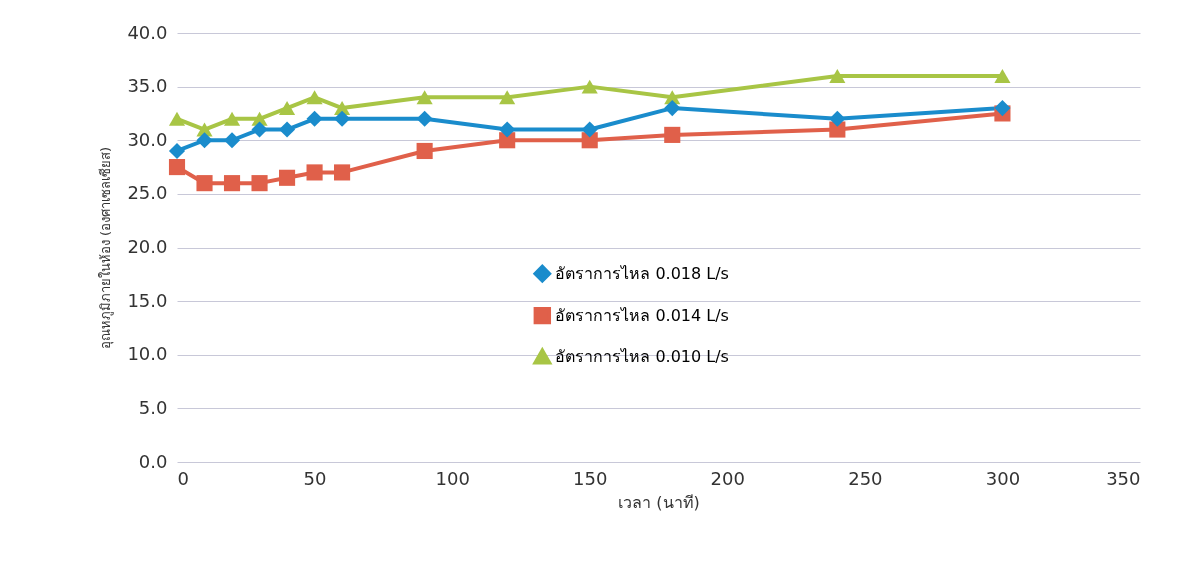 Image resolution: width=1191 pixels, height=561 pixels. What do you see at coordinates (590, 478) in the screenshot?
I see `x-tick-label: 150` at bounding box center [590, 478].